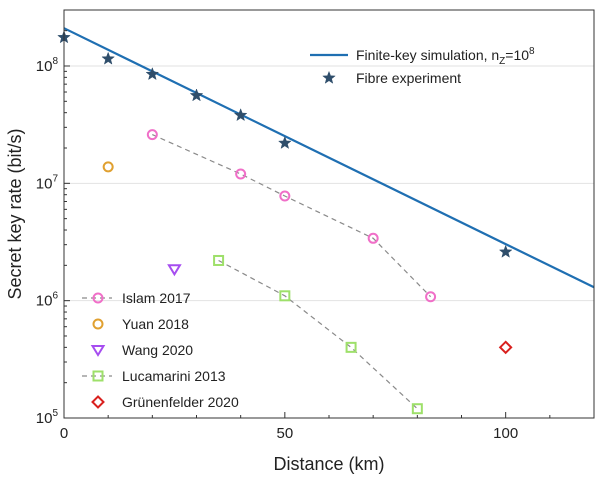 The height and width of the screenshot is (481, 600). Describe the element at coordinates (156, 298) in the screenshot. I see `legend-label: Islam 2017` at that location.